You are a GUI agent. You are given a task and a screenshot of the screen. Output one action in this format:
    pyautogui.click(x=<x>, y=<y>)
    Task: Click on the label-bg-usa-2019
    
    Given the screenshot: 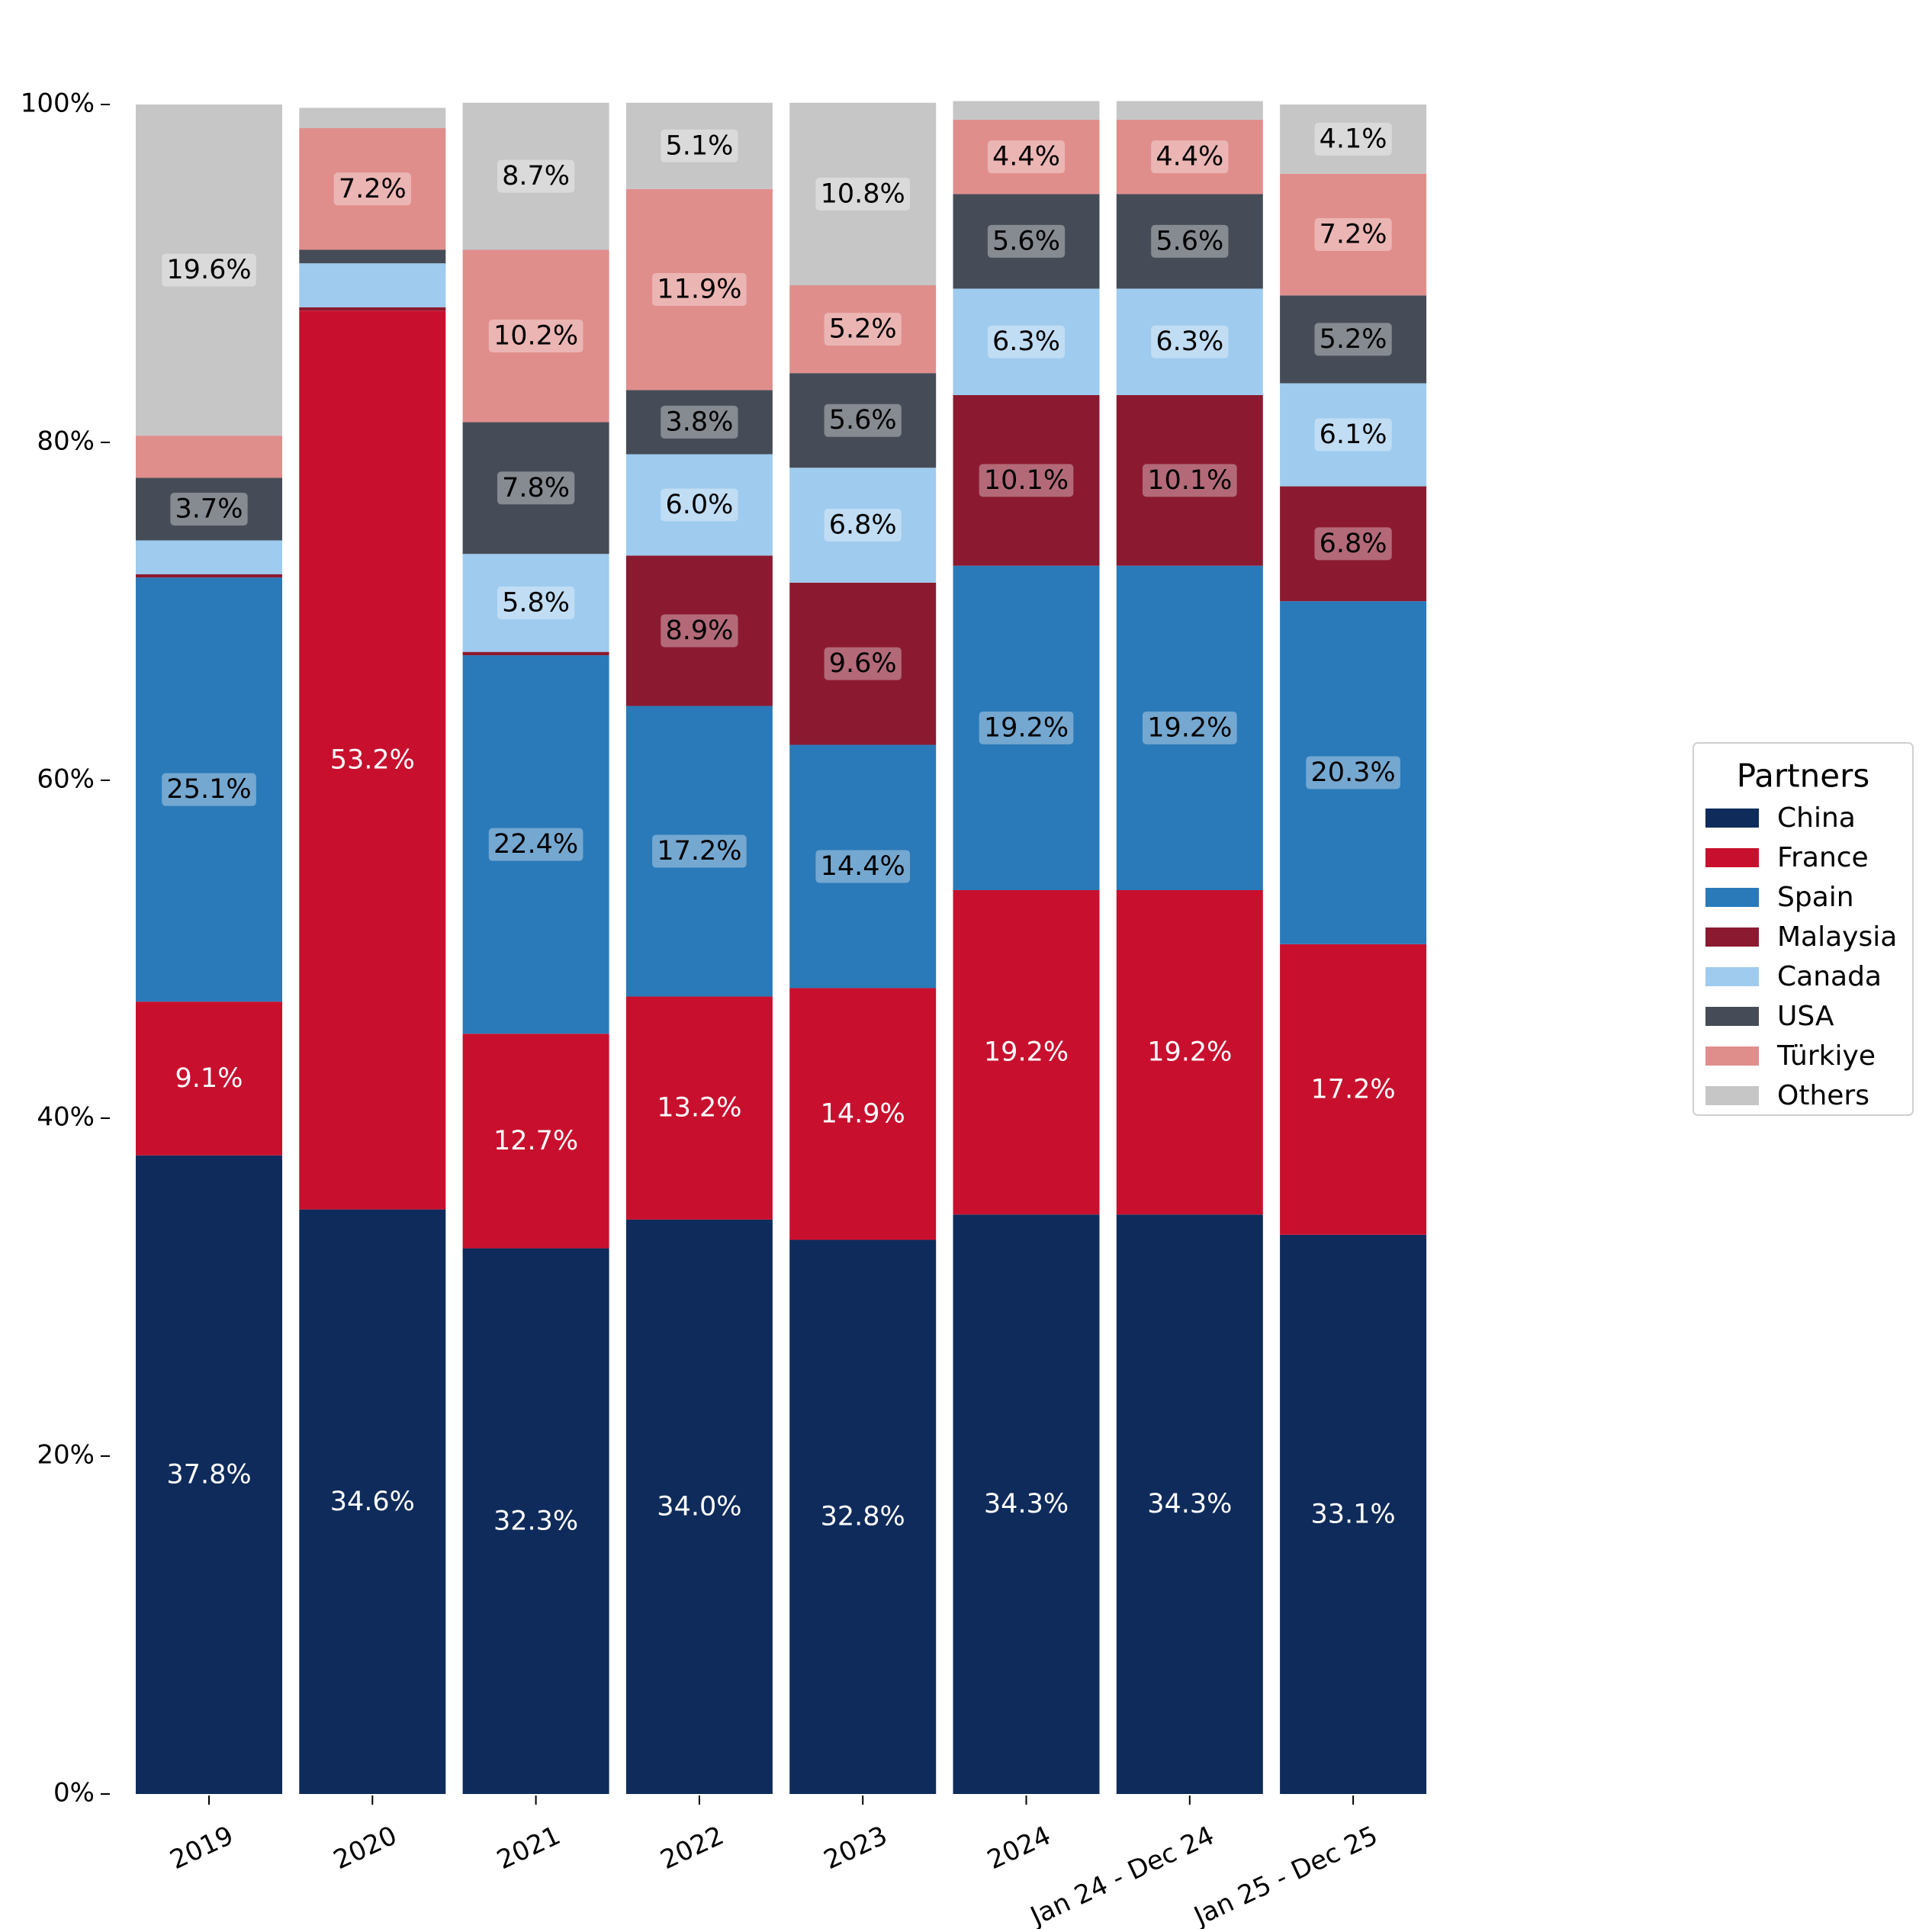 What is the action you would take?
    pyautogui.click(x=209, y=509)
    